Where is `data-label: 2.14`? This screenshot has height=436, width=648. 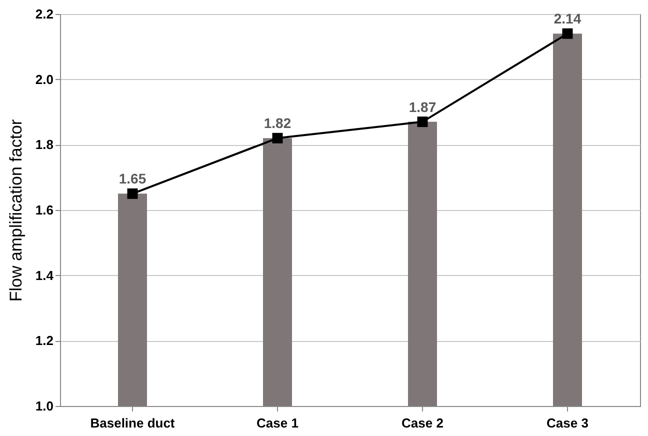 data-label: 2.14 is located at coordinates (568, 18).